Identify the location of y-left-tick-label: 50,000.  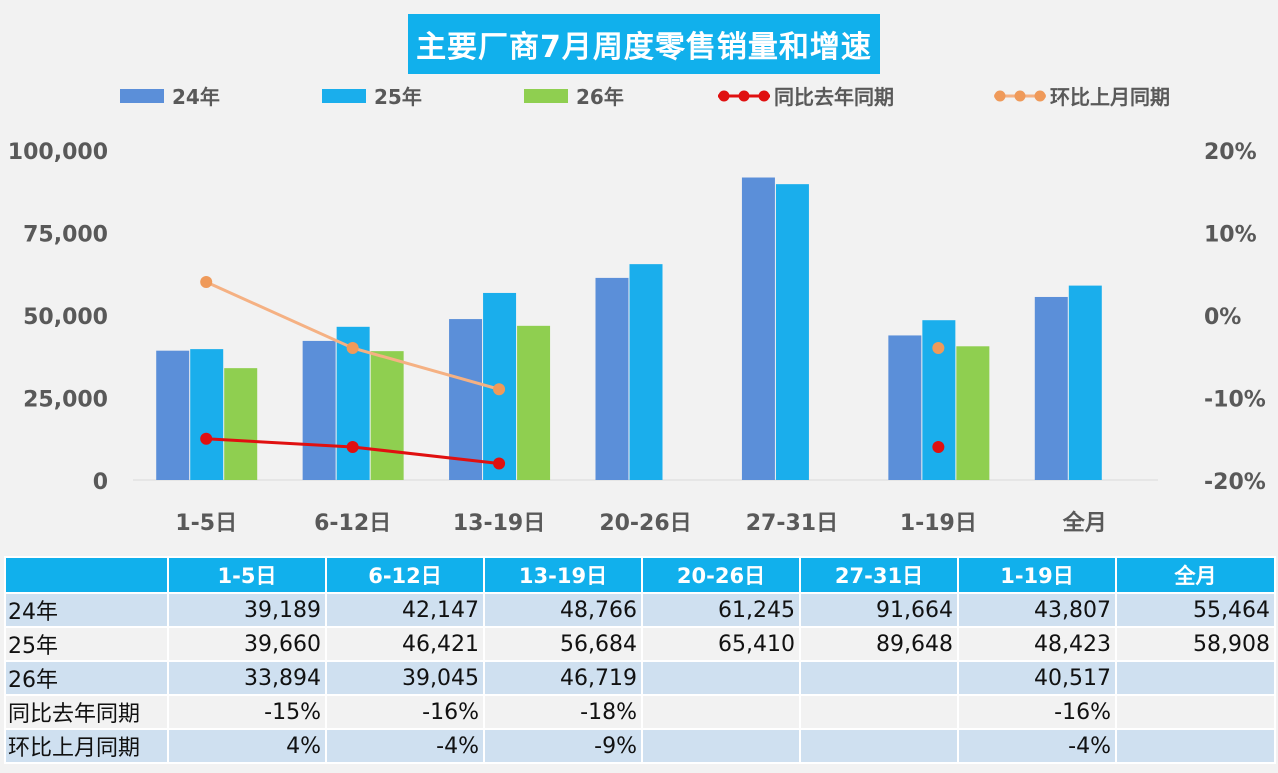
(65, 317).